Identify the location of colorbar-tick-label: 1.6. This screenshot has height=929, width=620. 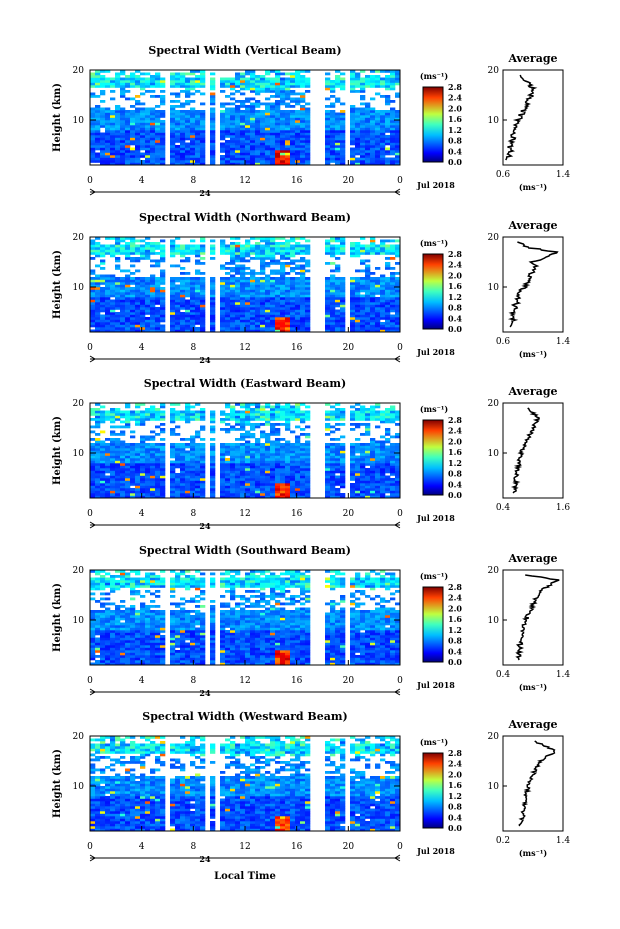
(455, 286).